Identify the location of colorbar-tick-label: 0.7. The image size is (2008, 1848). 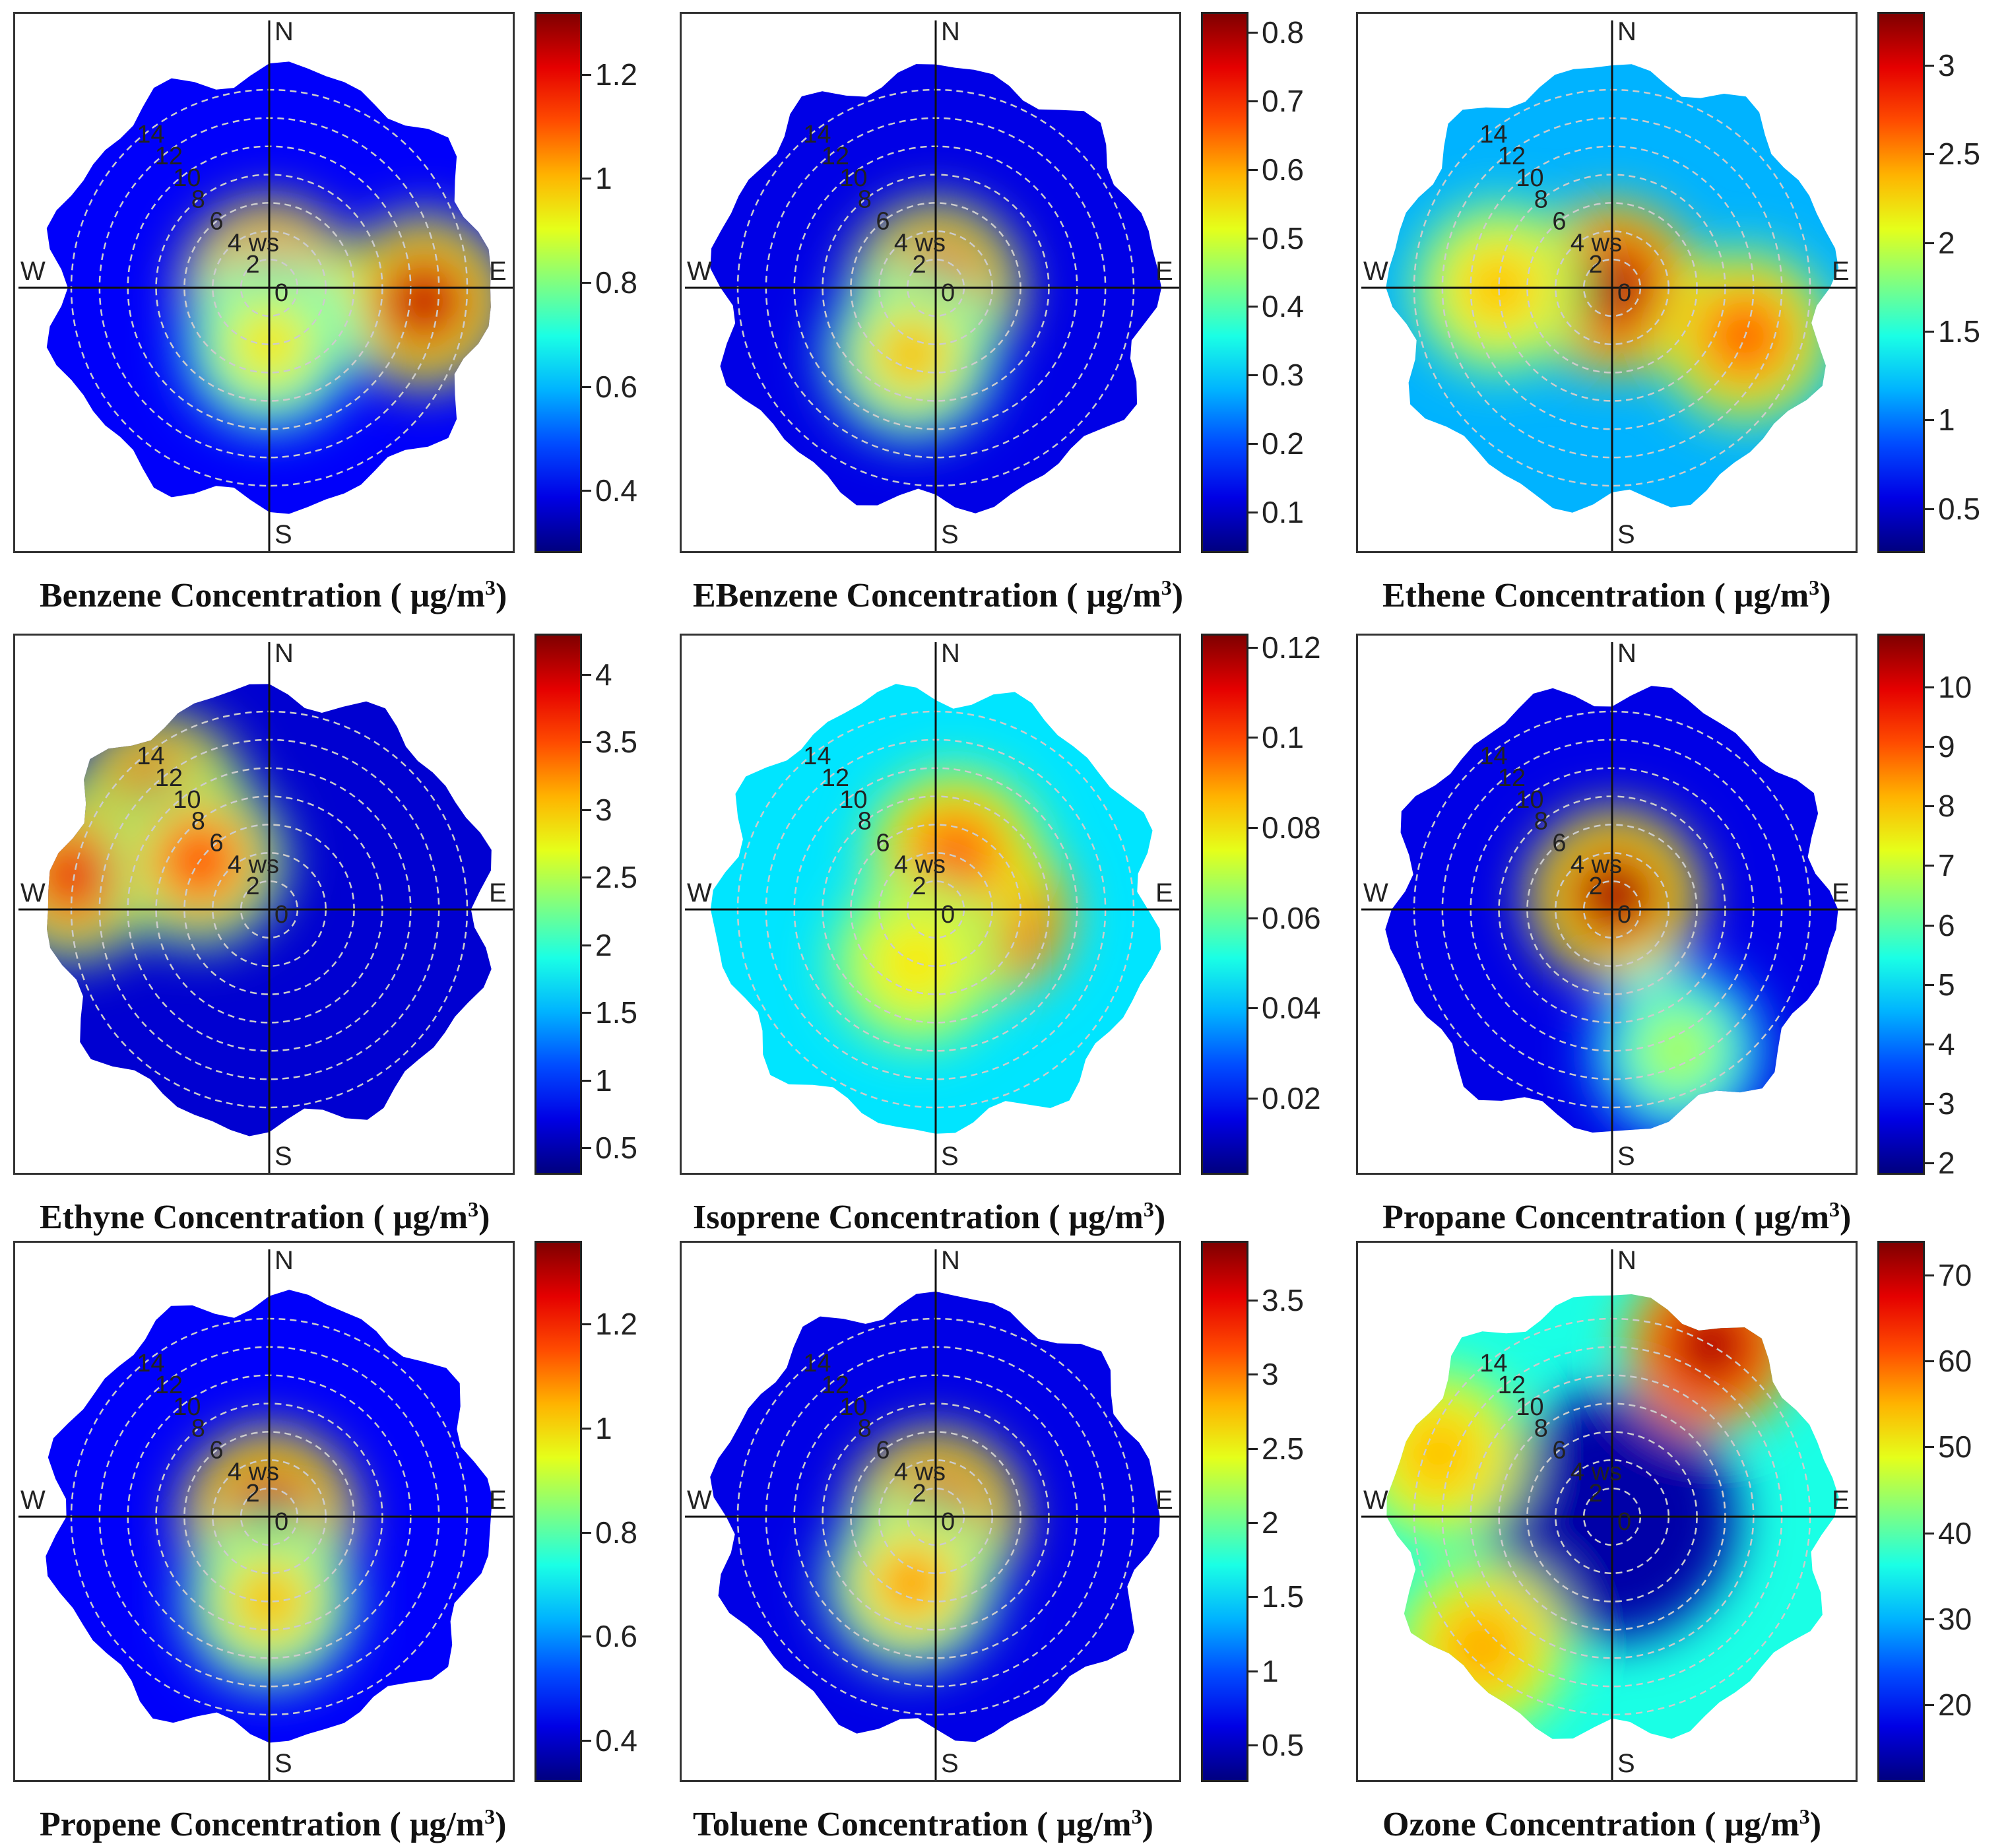
(1283, 101).